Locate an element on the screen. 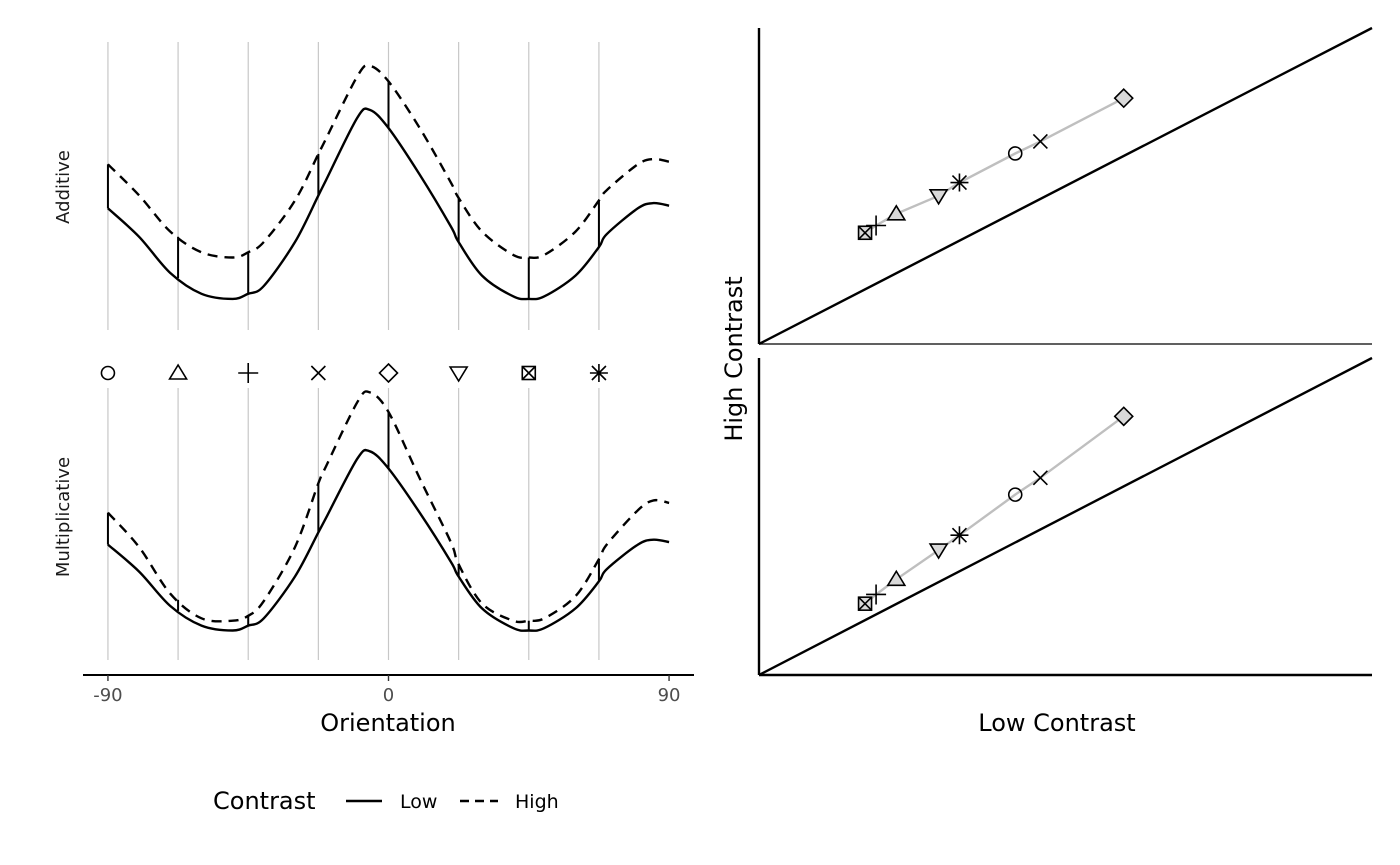 The image size is (1400, 865). panel-multiplicative is located at coordinates (388, 524).